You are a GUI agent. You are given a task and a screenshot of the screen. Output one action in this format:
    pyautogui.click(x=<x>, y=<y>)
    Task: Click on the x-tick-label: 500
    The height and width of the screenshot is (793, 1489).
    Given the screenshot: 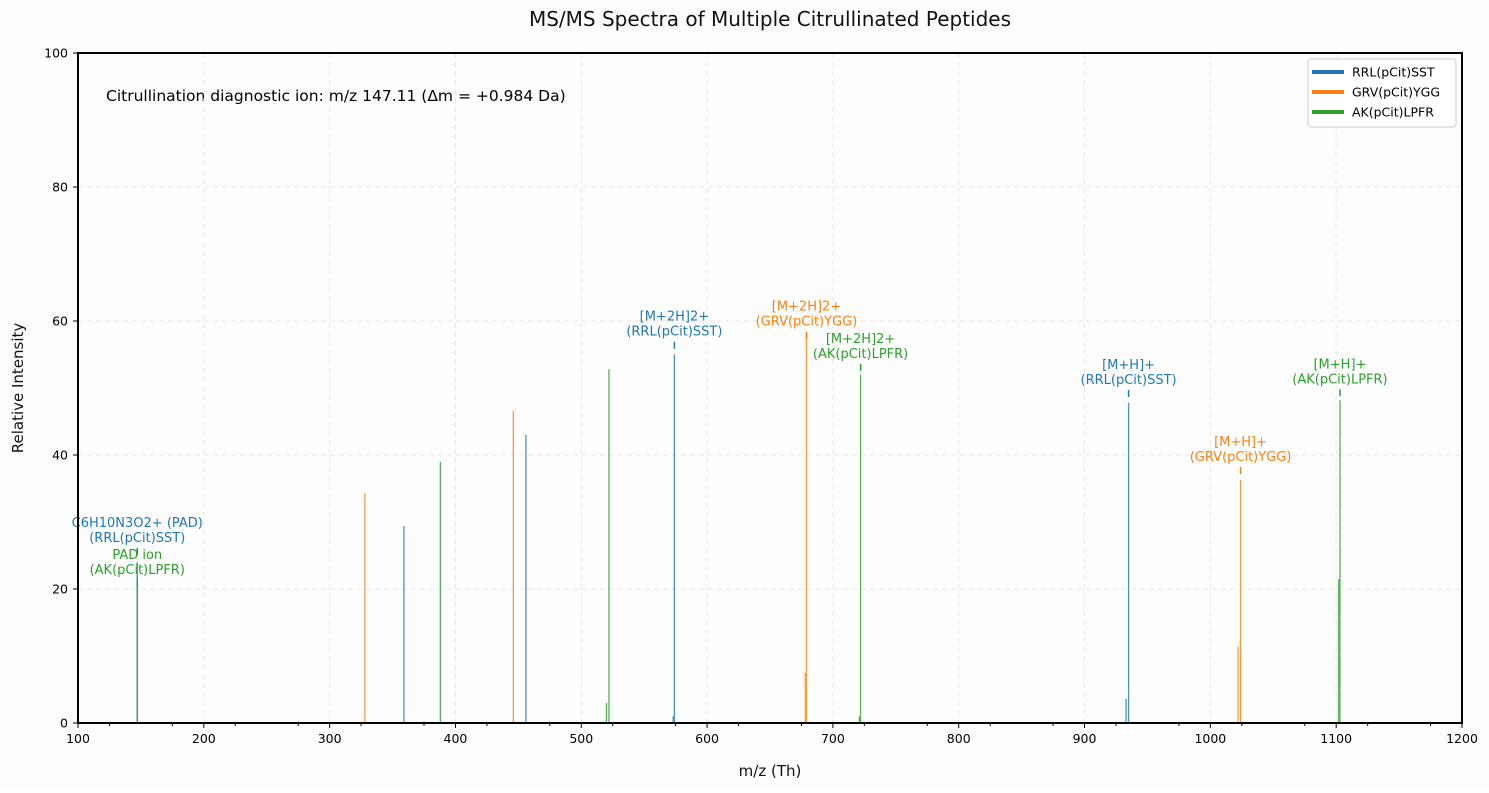 What is the action you would take?
    pyautogui.click(x=581, y=738)
    